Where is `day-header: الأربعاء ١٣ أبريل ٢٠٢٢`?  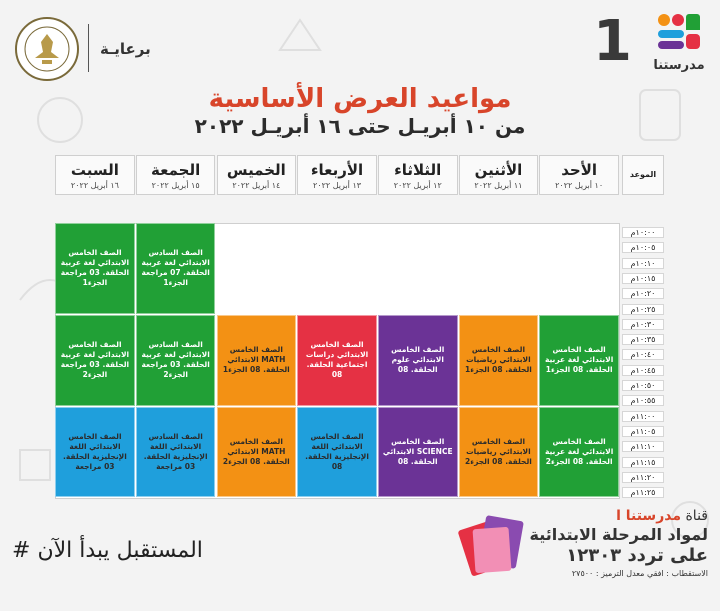
day-header: الأربعاء ١٣ أبريل ٢٠٢٢ is located at coordinates (337, 175).